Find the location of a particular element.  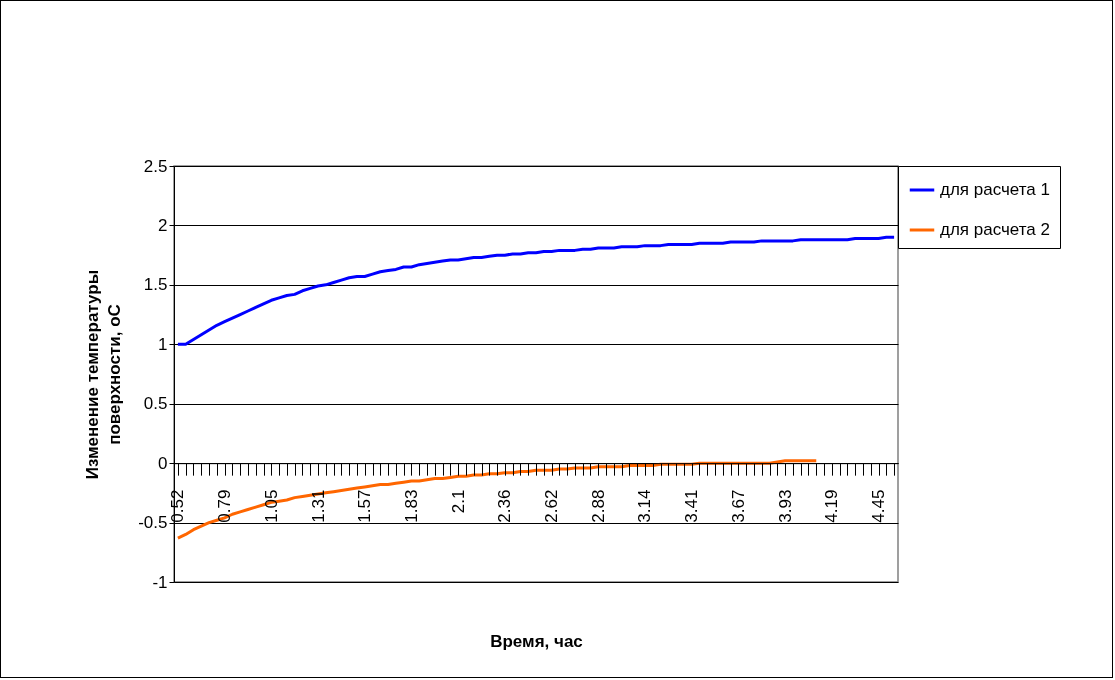

y-tick-label: 1.5 is located at coordinates (155, 285).